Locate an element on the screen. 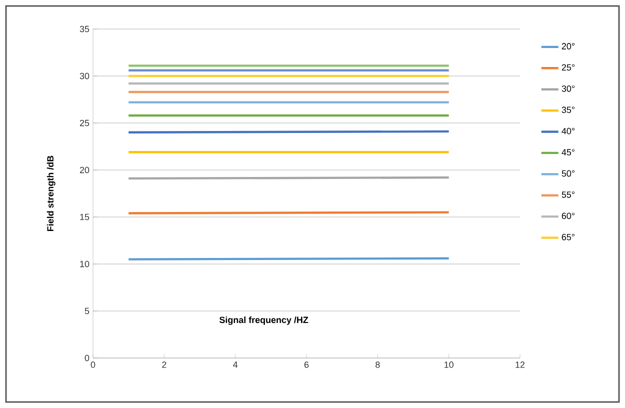 The image size is (625, 408). y-tick-label: 35 is located at coordinates (85, 29).